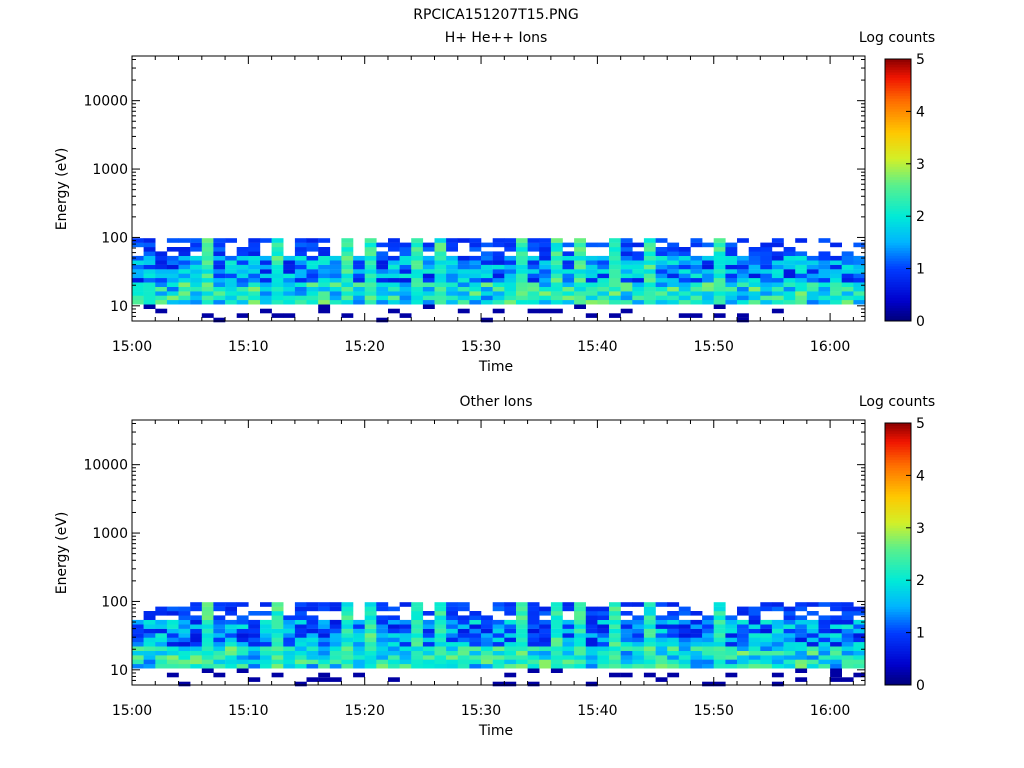 The height and width of the screenshot is (768, 1024). I want to click on x-tick-label: 15:30, so click(481, 347).